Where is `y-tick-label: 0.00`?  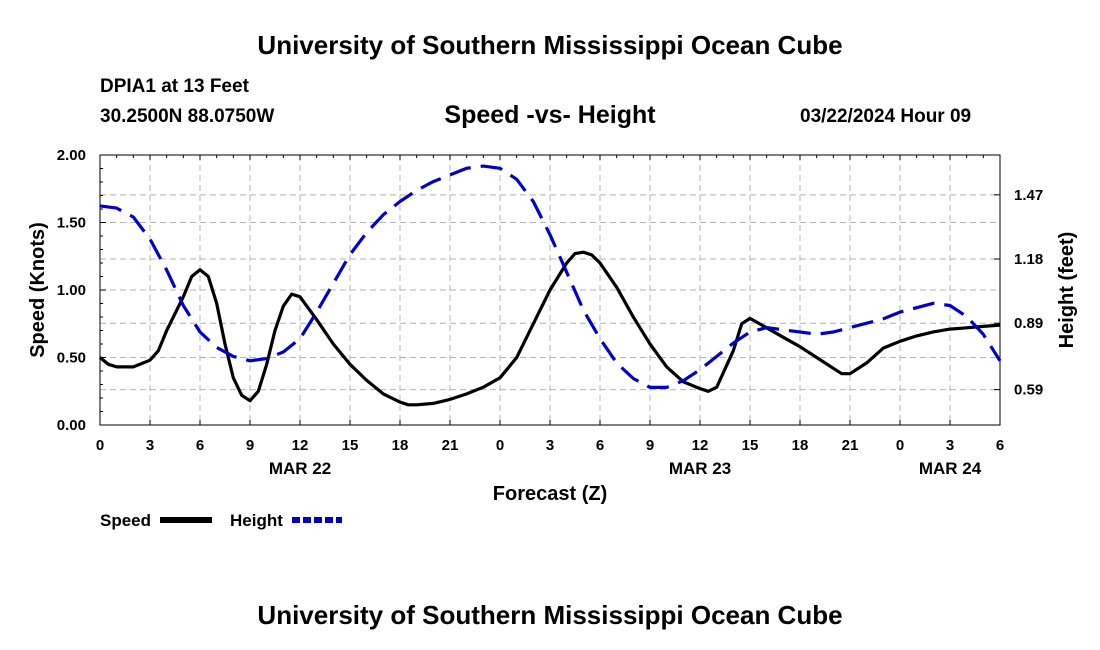 y-tick-label: 0.00 is located at coordinates (71, 425).